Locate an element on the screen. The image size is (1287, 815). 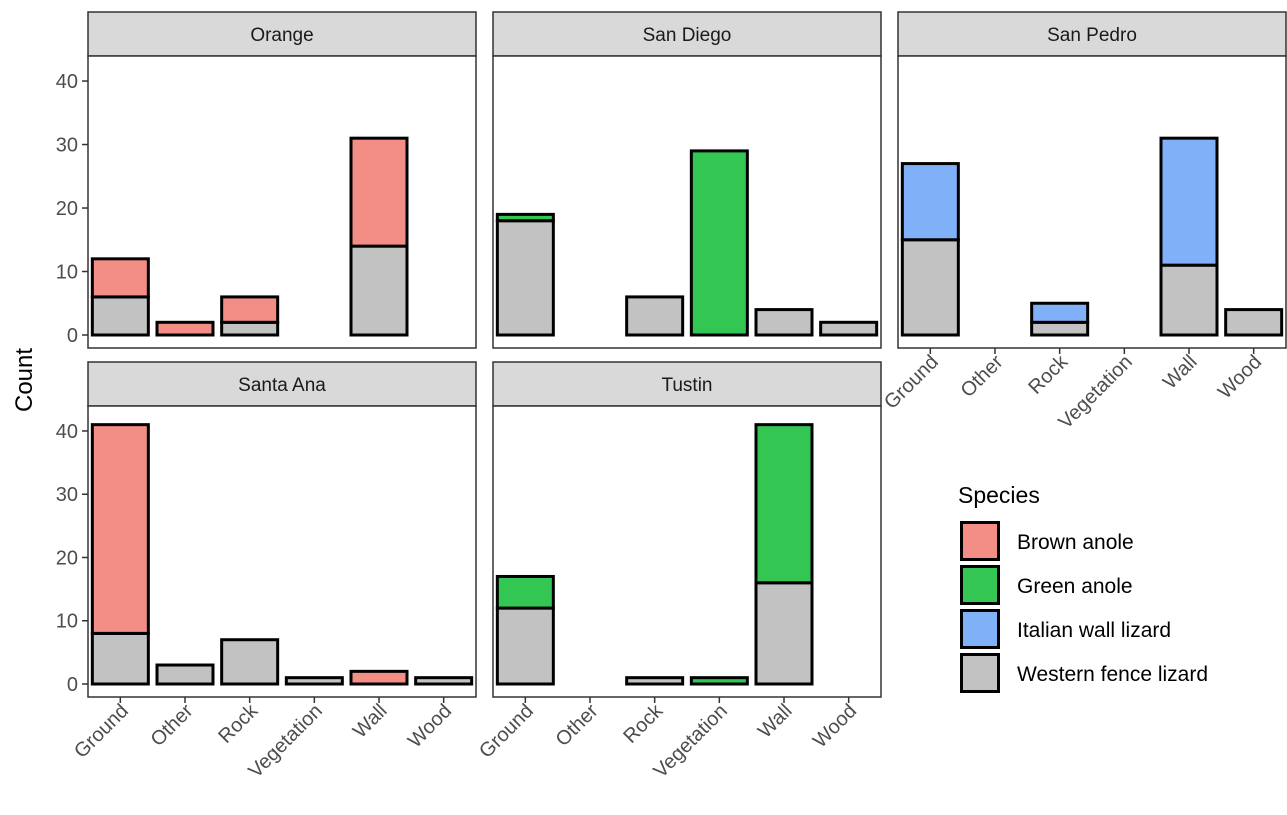
legend-label: Brown anole is located at coordinates (1075, 542).